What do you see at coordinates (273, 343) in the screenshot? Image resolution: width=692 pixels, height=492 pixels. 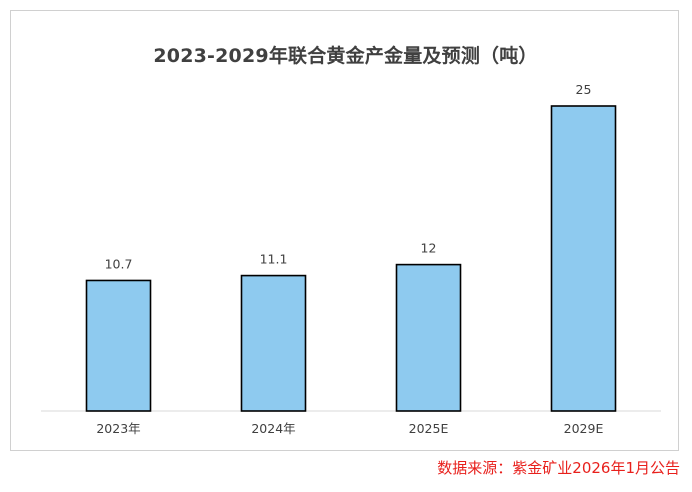 I see `bar-2024年` at bounding box center [273, 343].